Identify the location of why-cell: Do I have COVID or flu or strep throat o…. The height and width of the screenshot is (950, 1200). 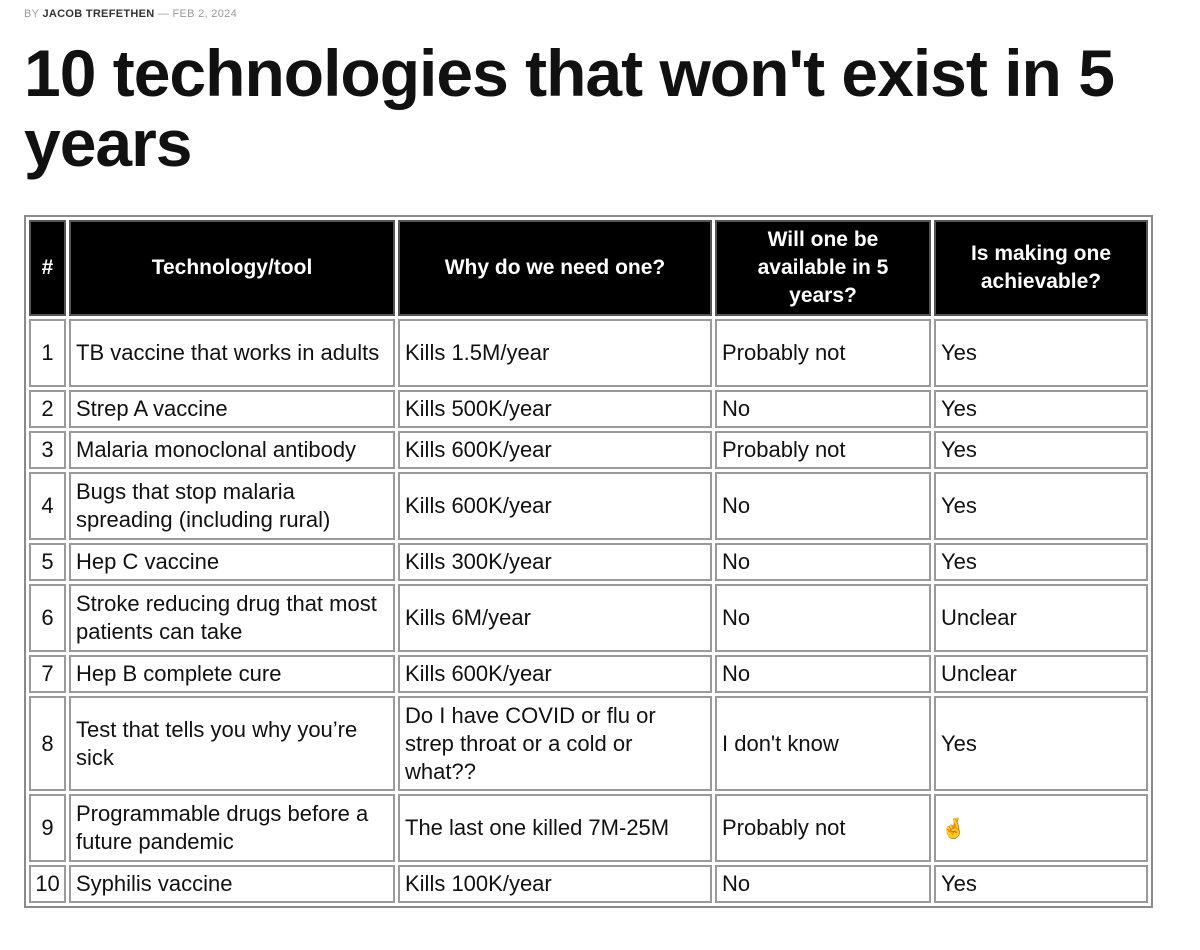
(555, 743).